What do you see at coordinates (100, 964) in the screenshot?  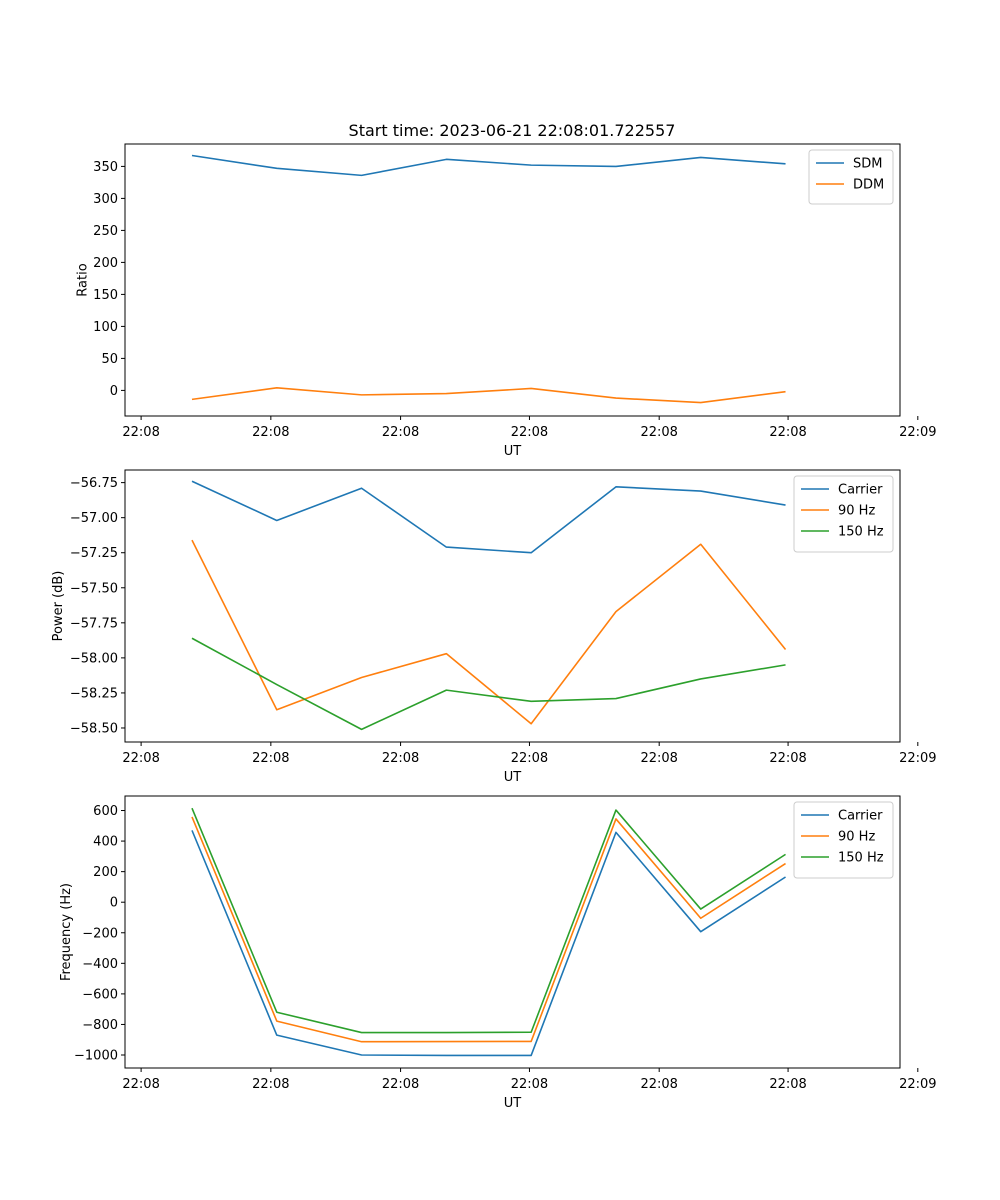 I see `y-tick-label: −400` at bounding box center [100, 964].